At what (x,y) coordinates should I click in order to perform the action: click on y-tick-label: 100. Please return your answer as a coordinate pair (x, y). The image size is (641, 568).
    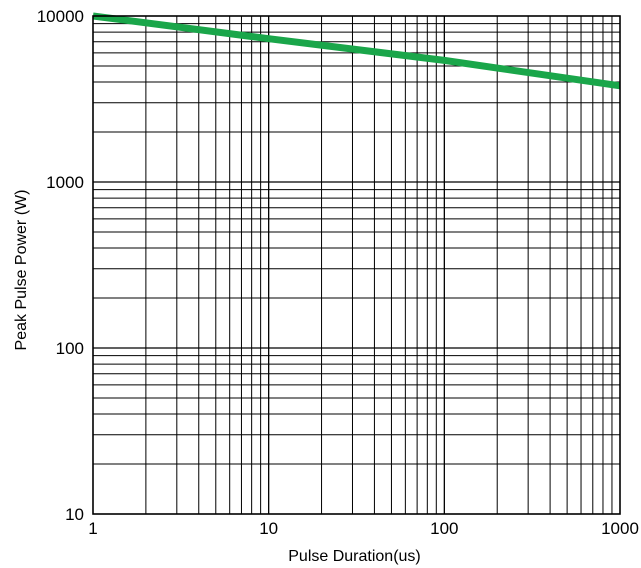
    Looking at the image, I should click on (70, 348).